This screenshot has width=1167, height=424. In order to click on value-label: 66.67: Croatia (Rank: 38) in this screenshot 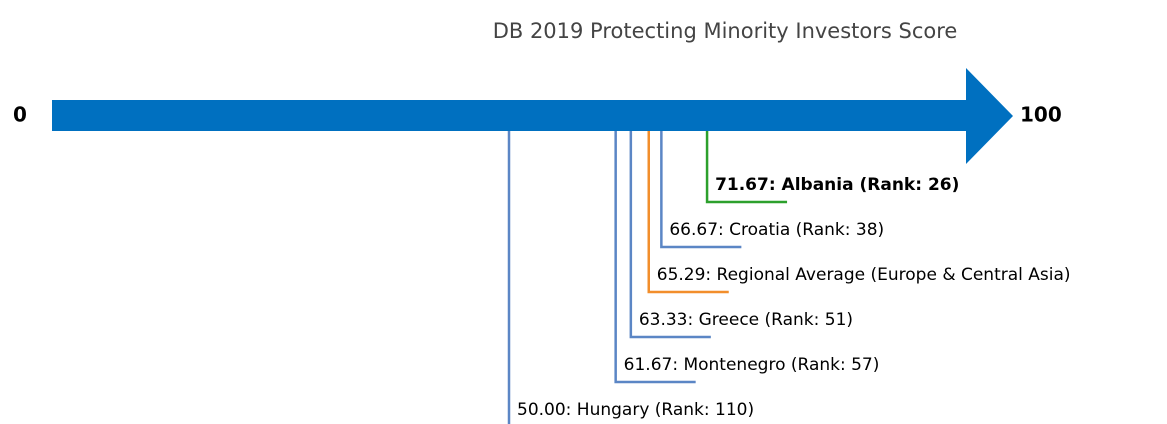, I will do `click(776, 230)`.